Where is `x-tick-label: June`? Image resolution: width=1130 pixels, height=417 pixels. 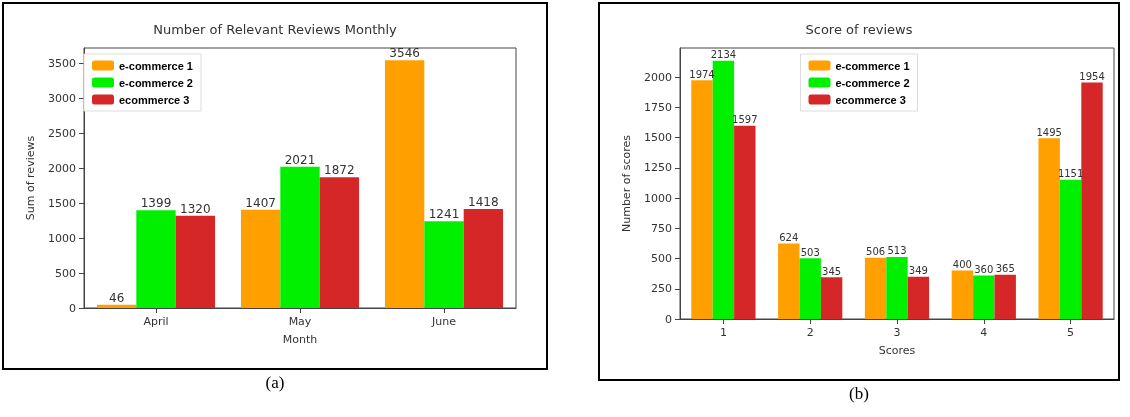
x-tick-label: June is located at coordinates (444, 321).